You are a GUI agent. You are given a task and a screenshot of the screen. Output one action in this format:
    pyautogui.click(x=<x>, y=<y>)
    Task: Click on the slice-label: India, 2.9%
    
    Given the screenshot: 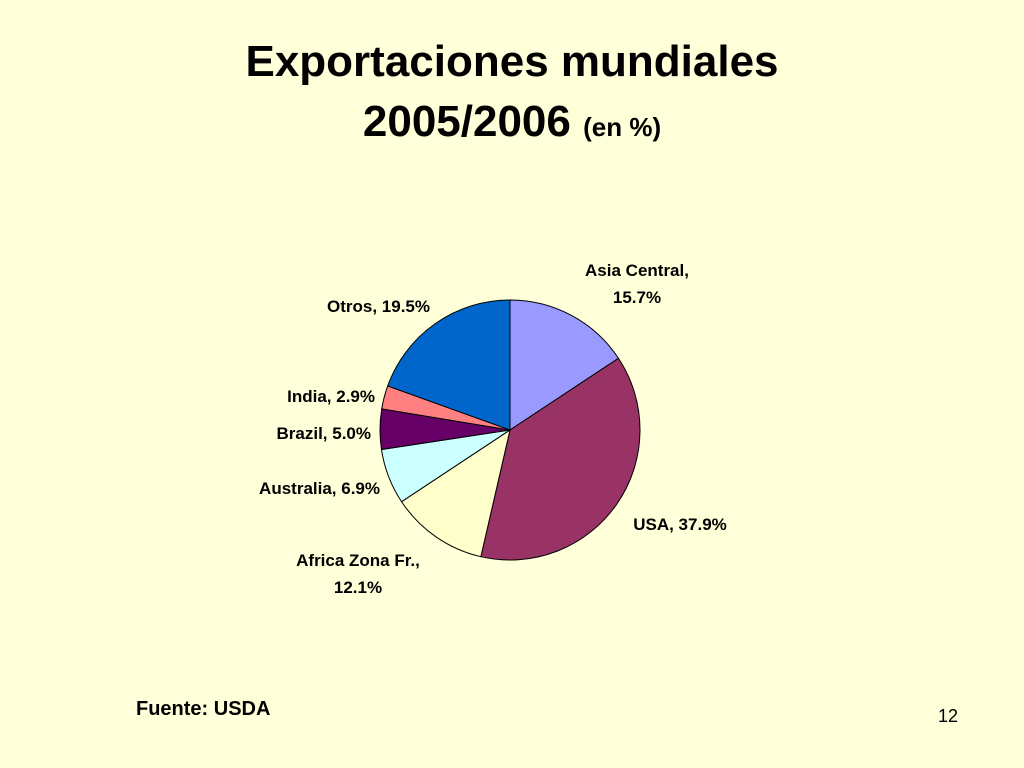 What is the action you would take?
    pyautogui.click(x=331, y=396)
    